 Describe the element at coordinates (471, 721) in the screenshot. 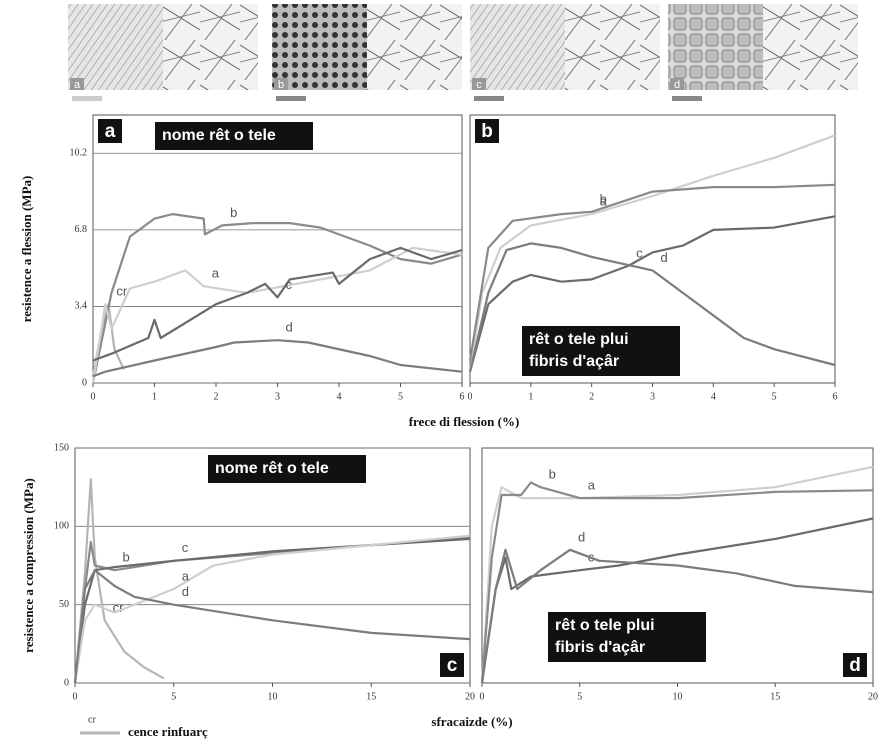

I see `x-axis-title: sfracaizde (%)` at that location.